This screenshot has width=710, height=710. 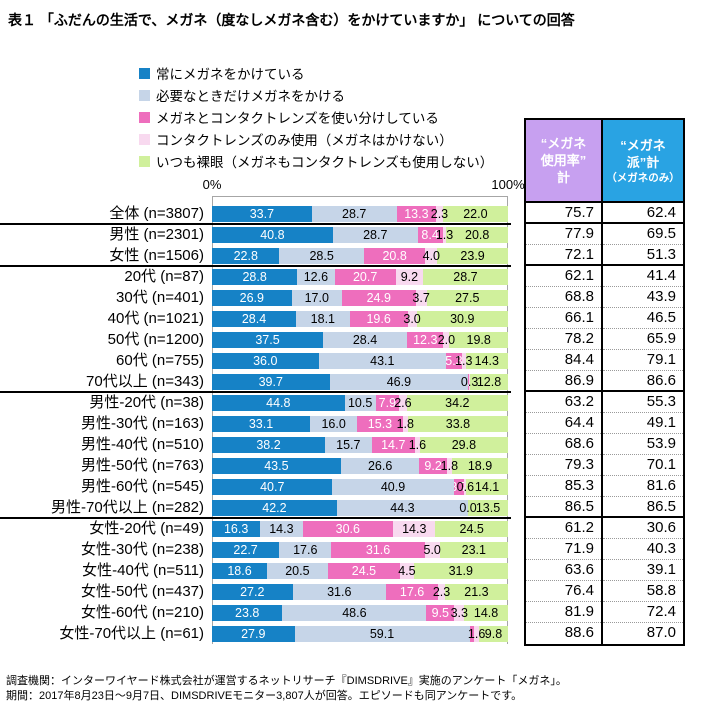 I want to click on bar-row: 39.746.90.30.312.8, so click(x=360, y=381).